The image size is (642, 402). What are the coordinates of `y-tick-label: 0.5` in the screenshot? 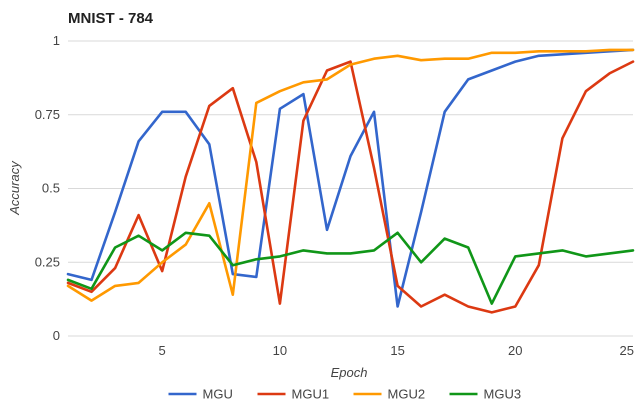 It's located at (51, 188).